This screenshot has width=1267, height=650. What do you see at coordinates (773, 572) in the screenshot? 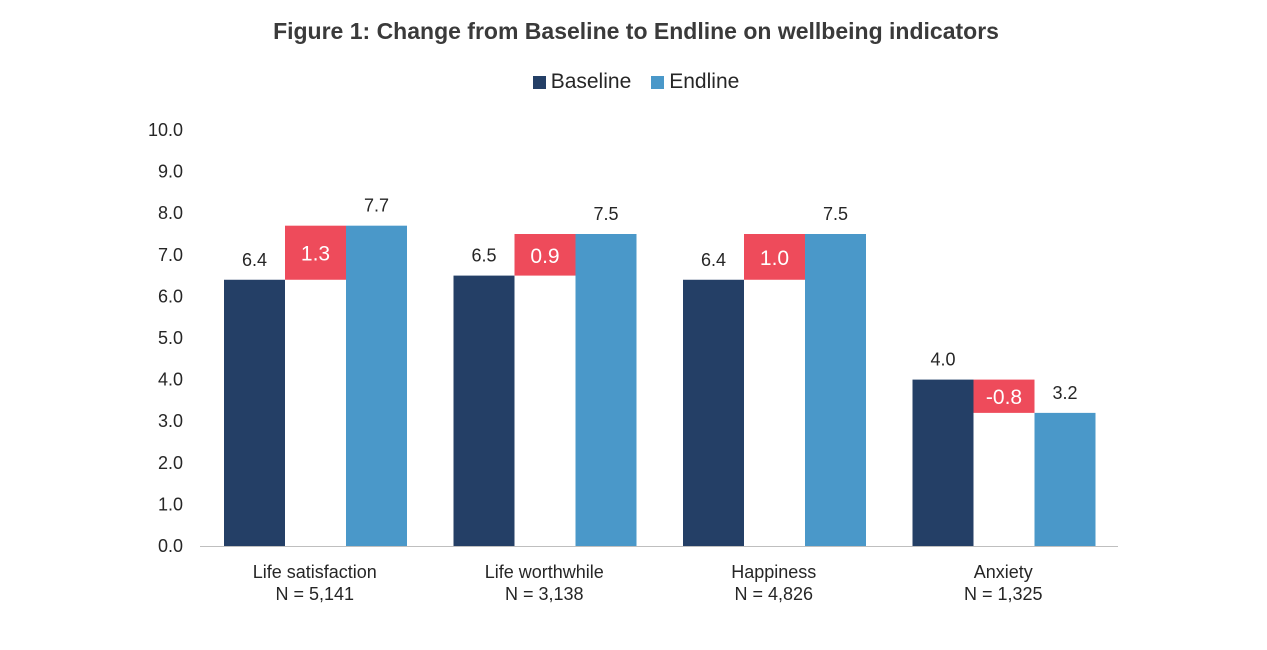
I see `category-label: Happiness` at bounding box center [773, 572].